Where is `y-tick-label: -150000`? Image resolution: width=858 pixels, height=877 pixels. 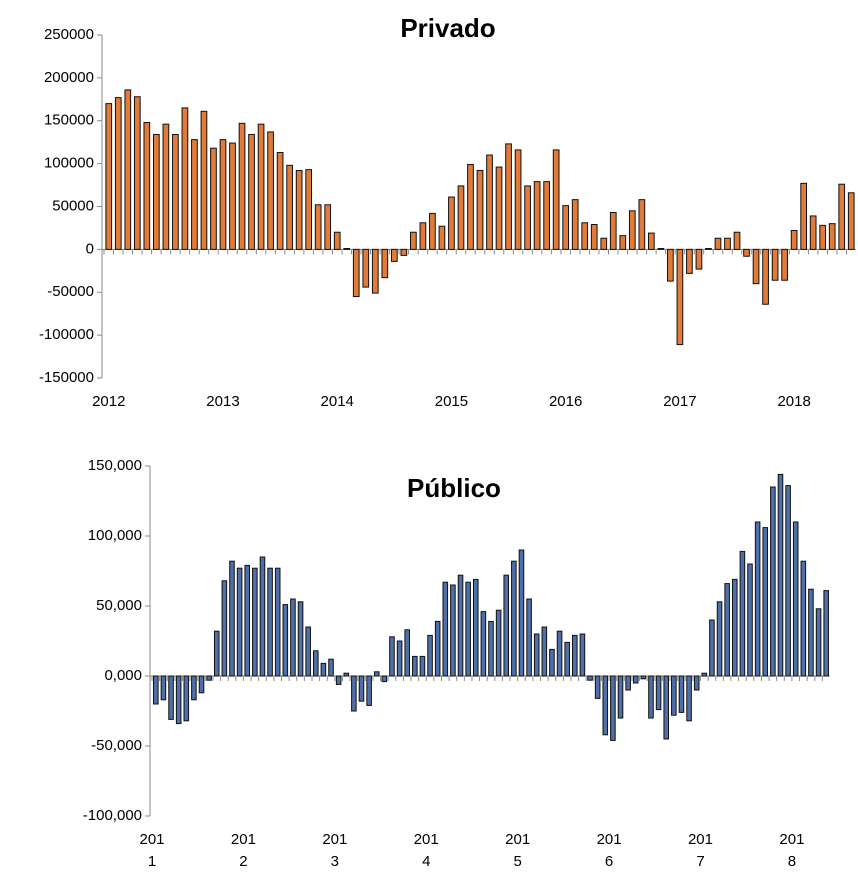
y-tick-label: -150000 is located at coordinates (66, 377).